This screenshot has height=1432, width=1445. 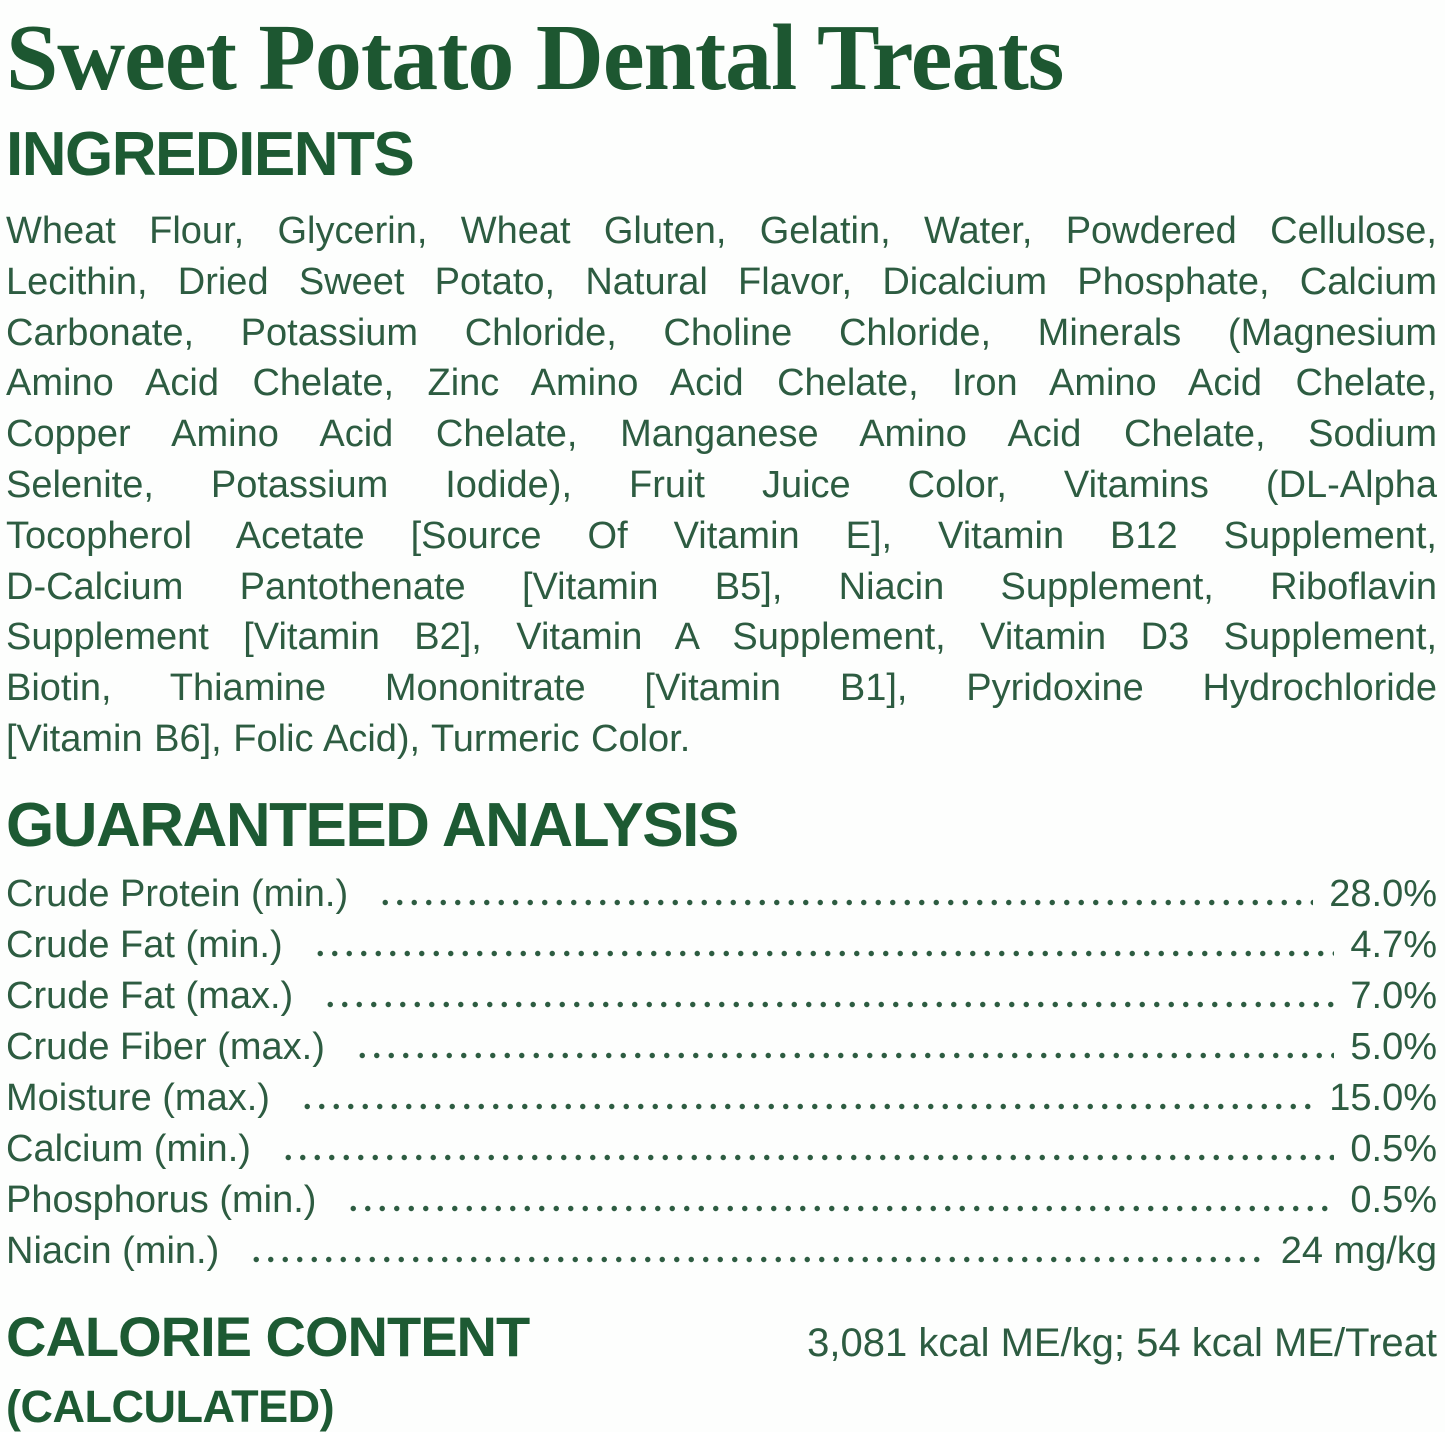 What do you see at coordinates (161, 1199) in the screenshot?
I see `analysis-row-label: Phosphorus (min.)` at bounding box center [161, 1199].